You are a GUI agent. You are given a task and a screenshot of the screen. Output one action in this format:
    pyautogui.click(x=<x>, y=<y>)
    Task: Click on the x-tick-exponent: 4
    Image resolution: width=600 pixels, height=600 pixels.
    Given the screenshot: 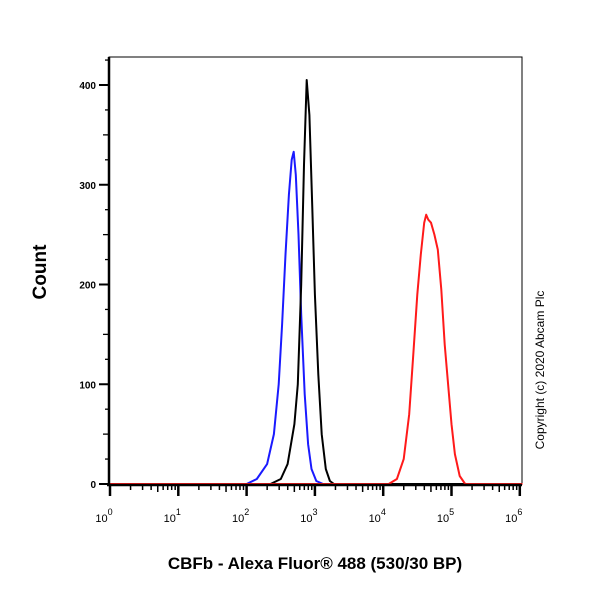 What is the action you would take?
    pyautogui.click(x=383, y=512)
    